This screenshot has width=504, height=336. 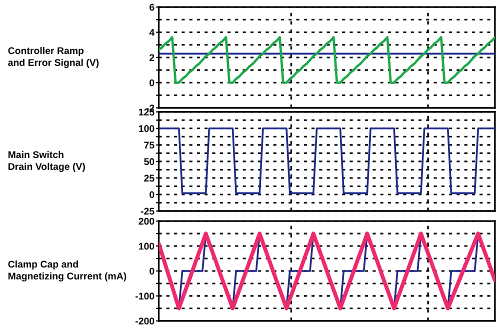 What do you see at coordinates (149, 178) in the screenshot?
I see `y-tick-label: 25` at bounding box center [149, 178].